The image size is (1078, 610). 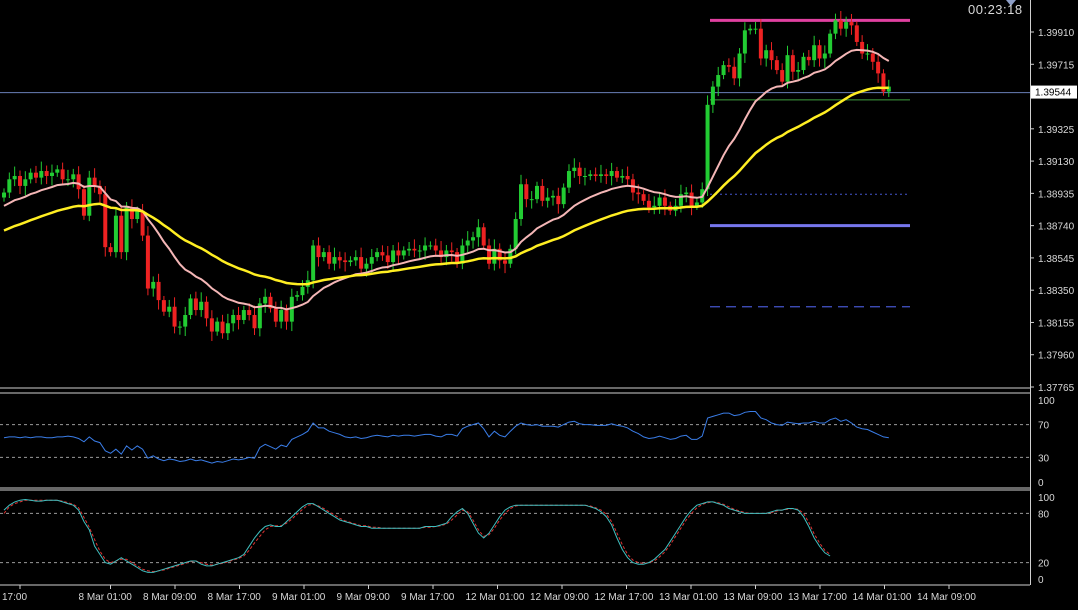 What do you see at coordinates (1056, 356) in the screenshot?
I see `price-tick-label: 1.37960` at bounding box center [1056, 356].